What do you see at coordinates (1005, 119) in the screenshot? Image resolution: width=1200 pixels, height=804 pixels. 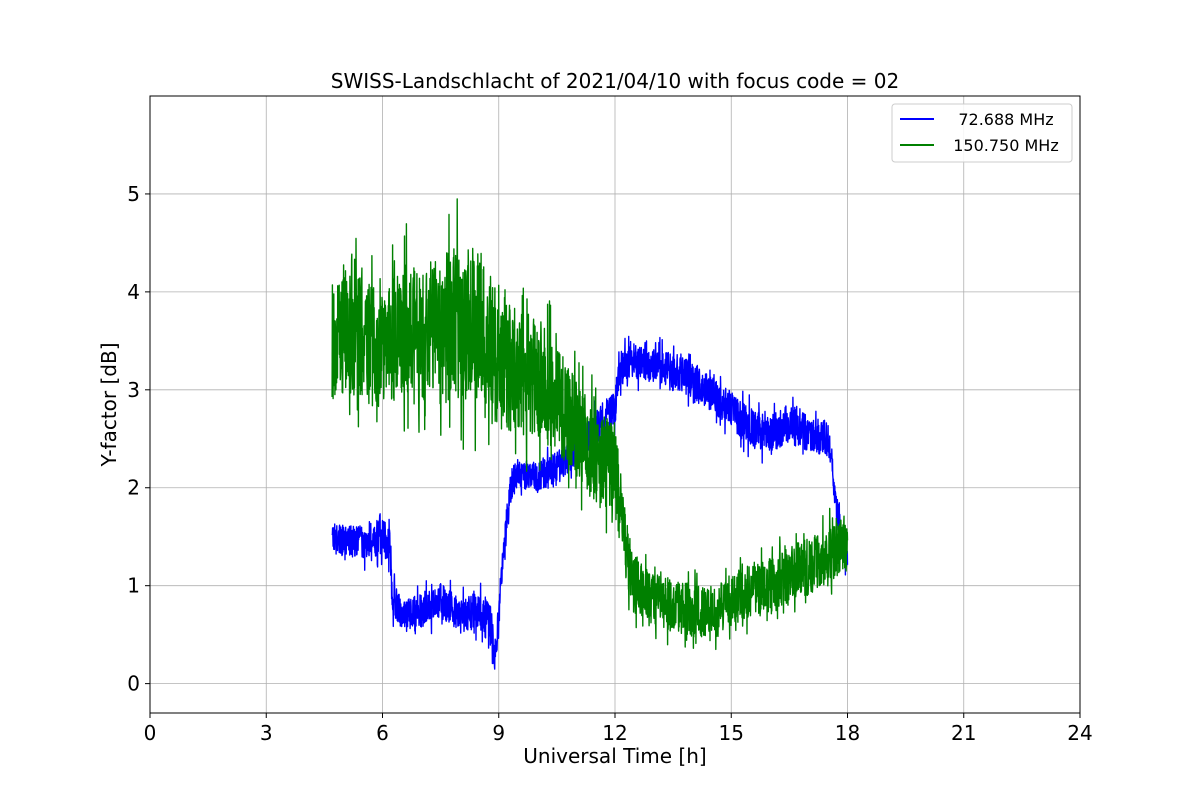 I see `legend-label-72mhz: 72.688 MHz` at bounding box center [1005, 119].